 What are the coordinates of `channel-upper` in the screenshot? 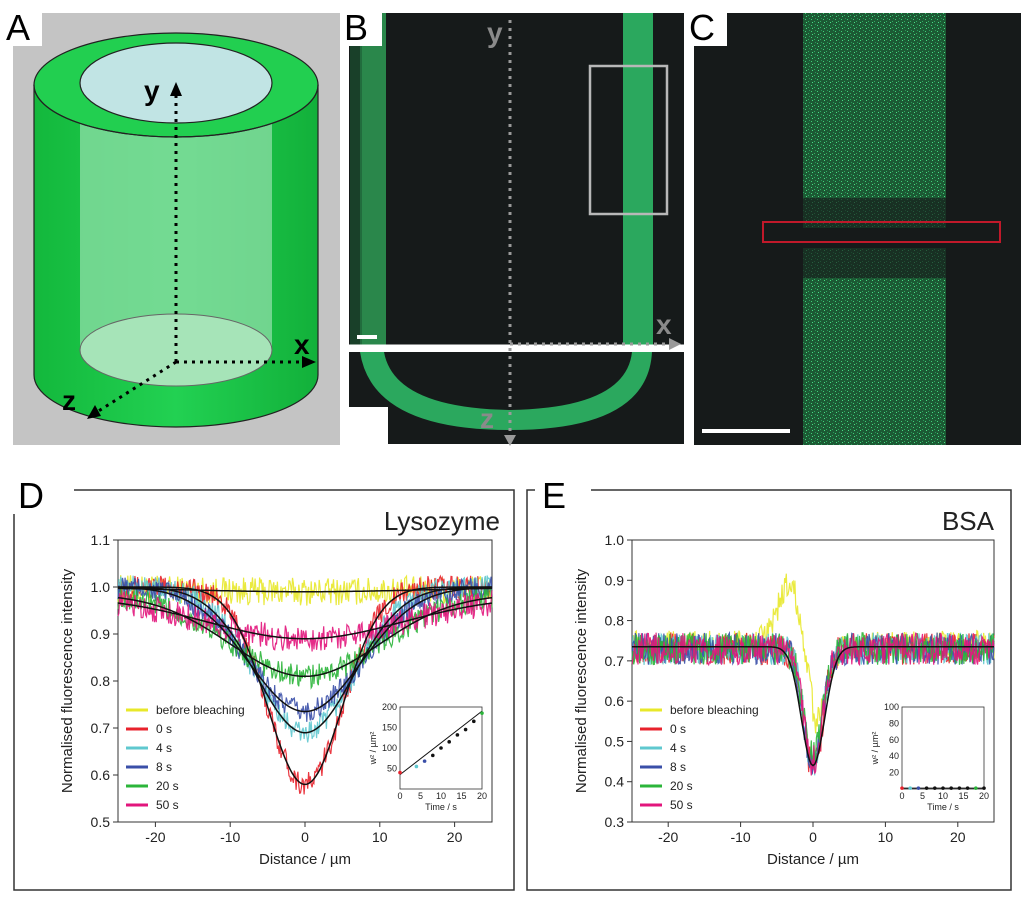 It's located at (874, 105).